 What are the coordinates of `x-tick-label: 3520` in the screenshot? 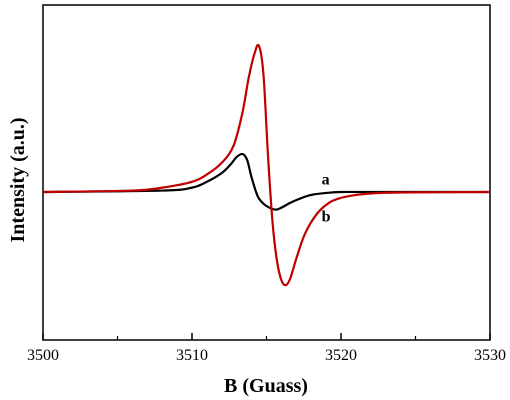 It's located at (341, 355).